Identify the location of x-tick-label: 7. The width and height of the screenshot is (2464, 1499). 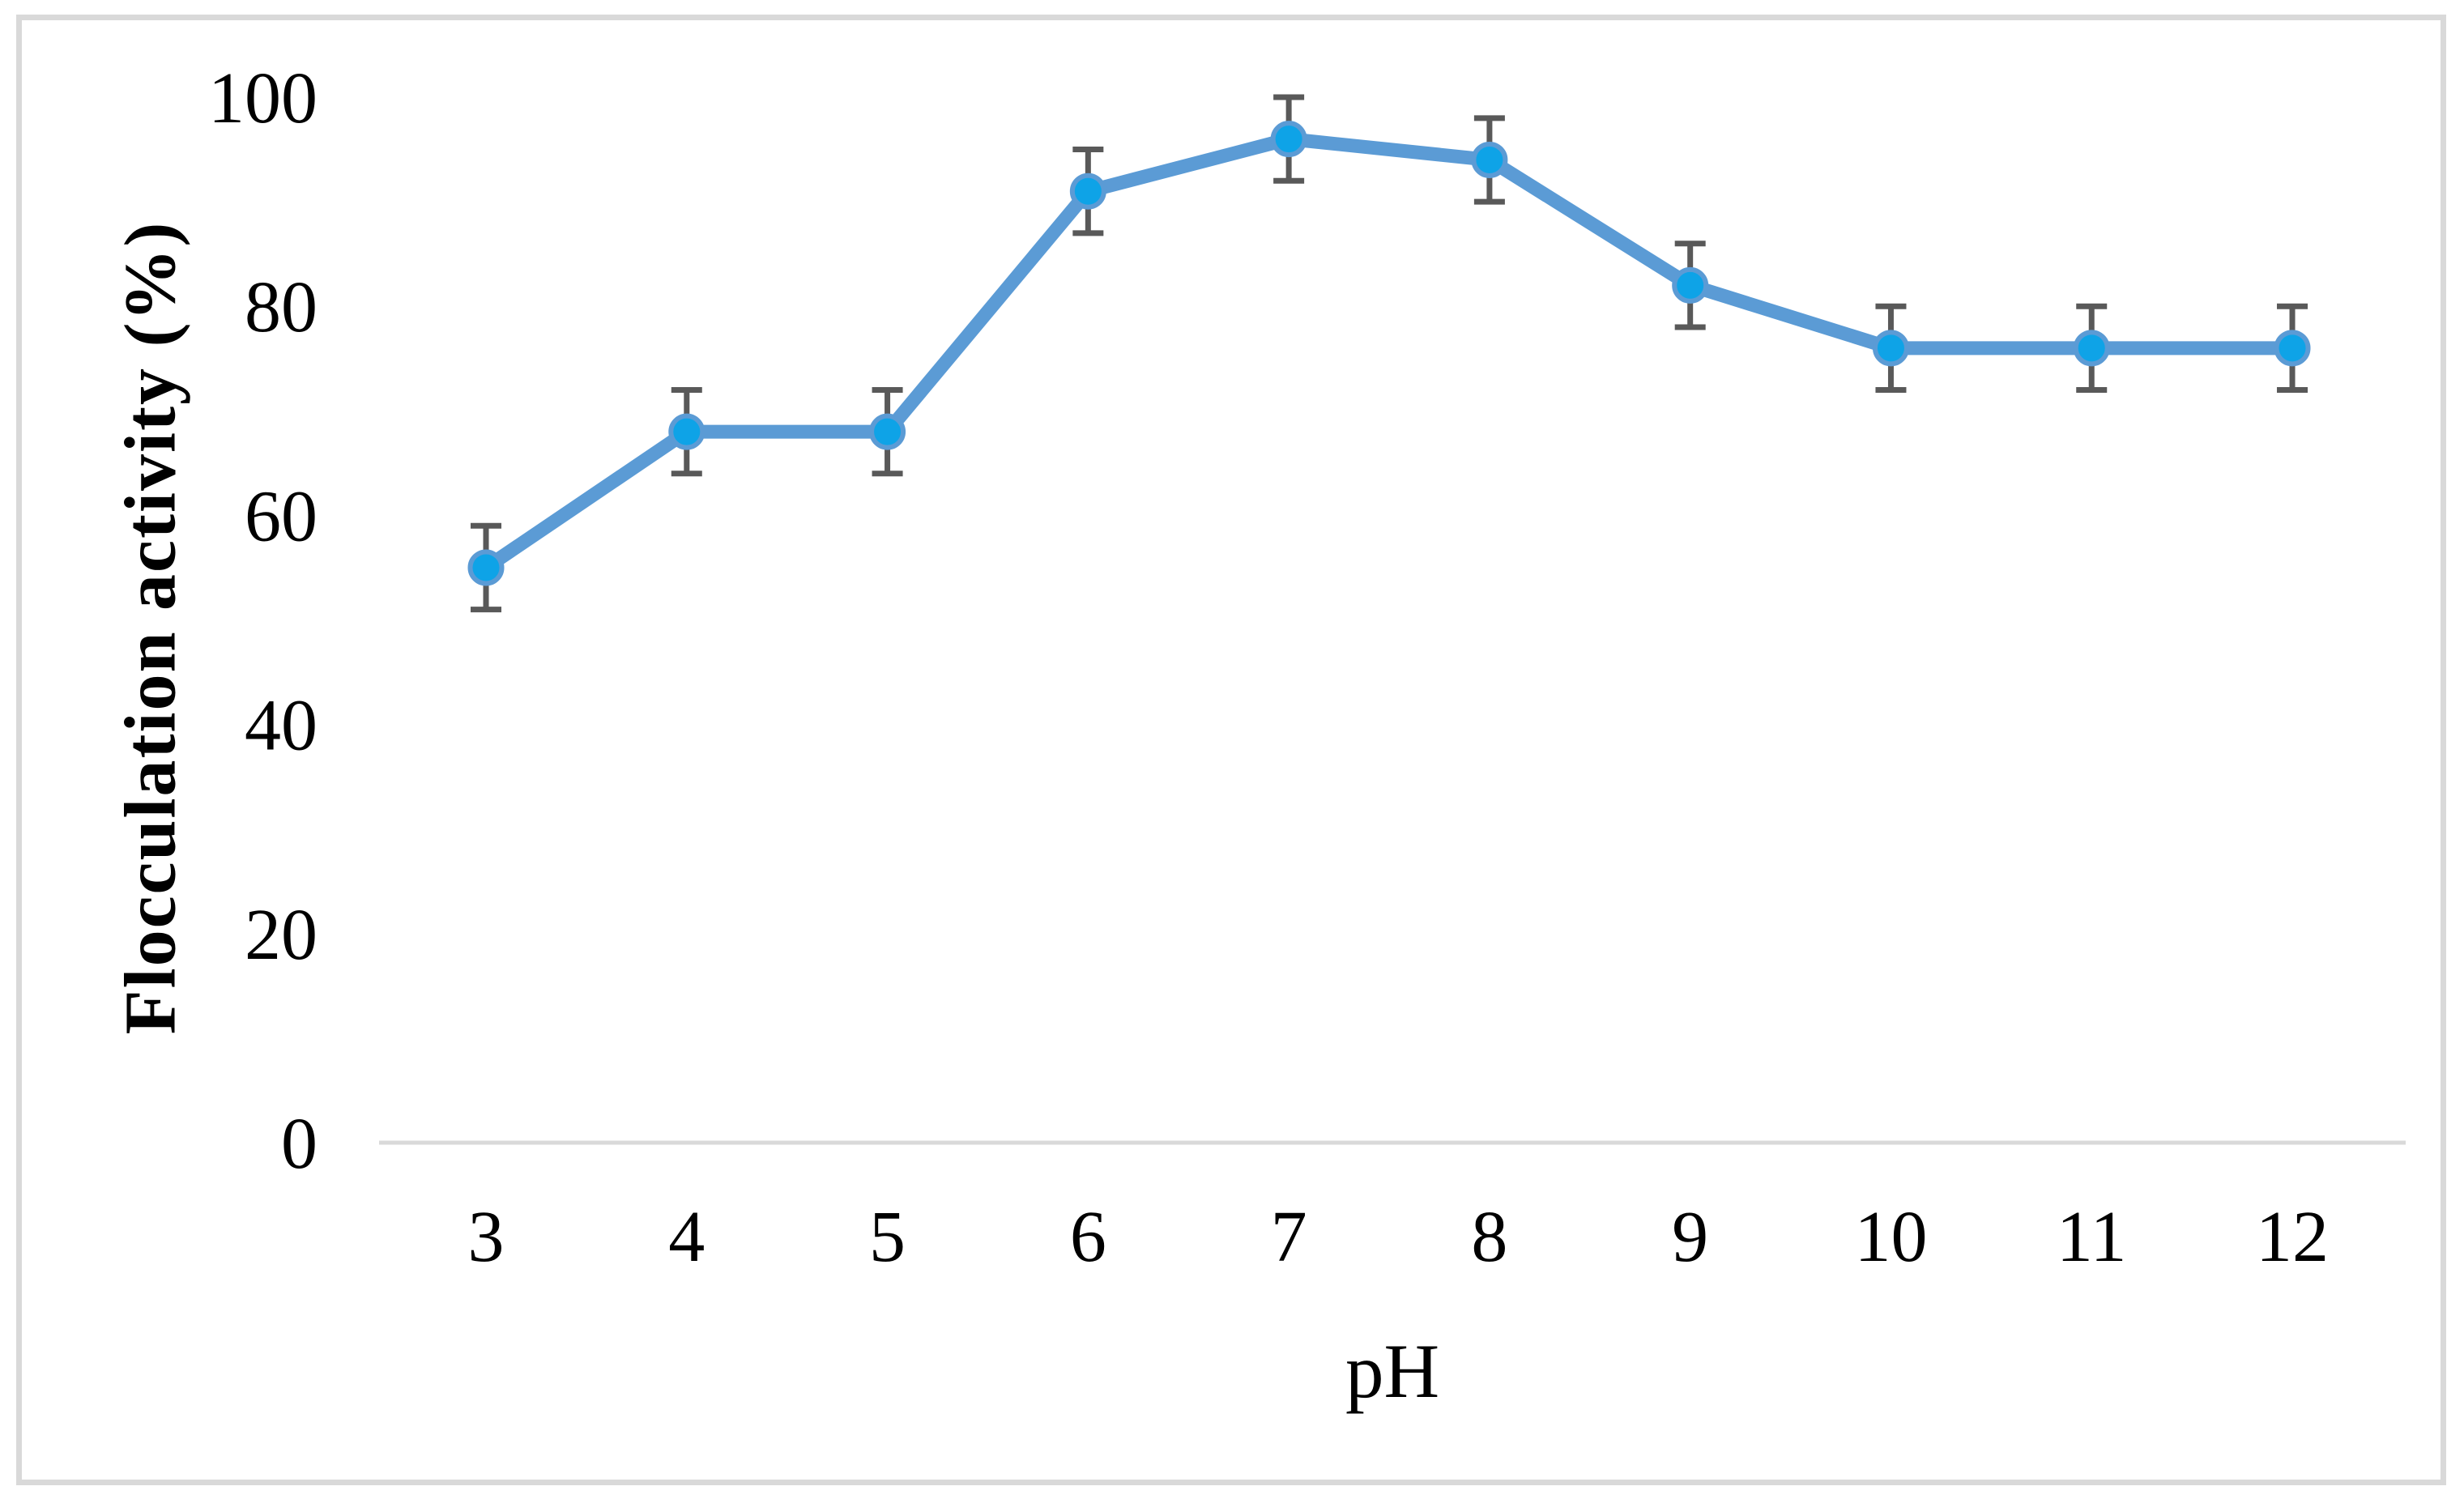
(1289, 1237).